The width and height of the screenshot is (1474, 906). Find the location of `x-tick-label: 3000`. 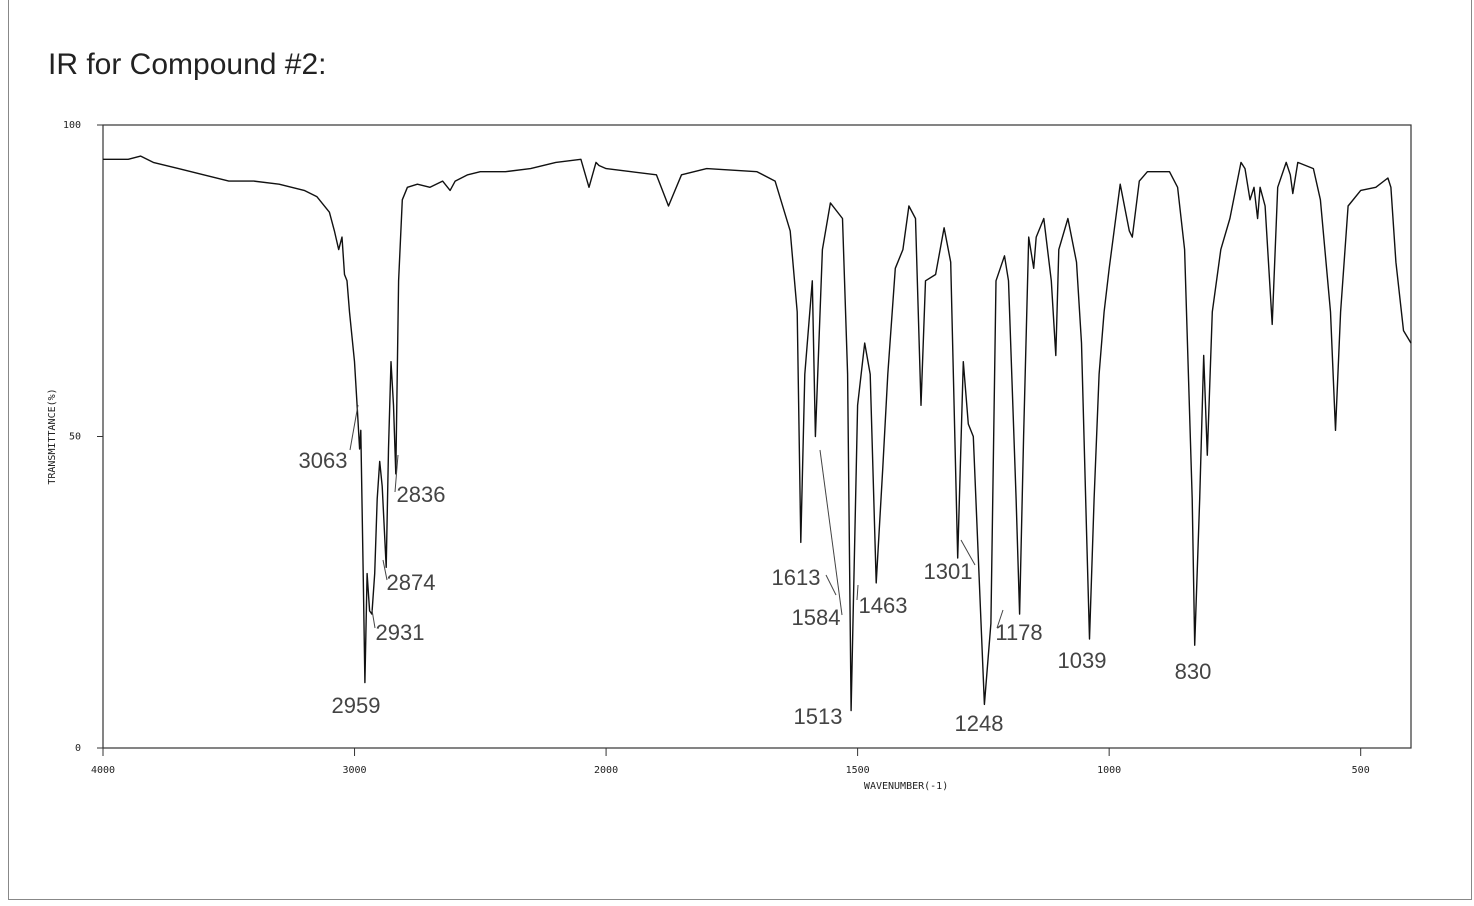

x-tick-label: 3000 is located at coordinates (354, 770).